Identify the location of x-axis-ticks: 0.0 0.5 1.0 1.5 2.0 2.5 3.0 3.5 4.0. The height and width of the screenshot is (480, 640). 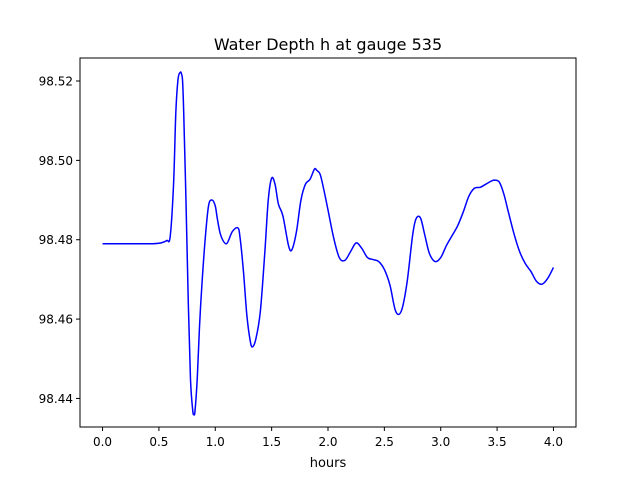
(328, 438).